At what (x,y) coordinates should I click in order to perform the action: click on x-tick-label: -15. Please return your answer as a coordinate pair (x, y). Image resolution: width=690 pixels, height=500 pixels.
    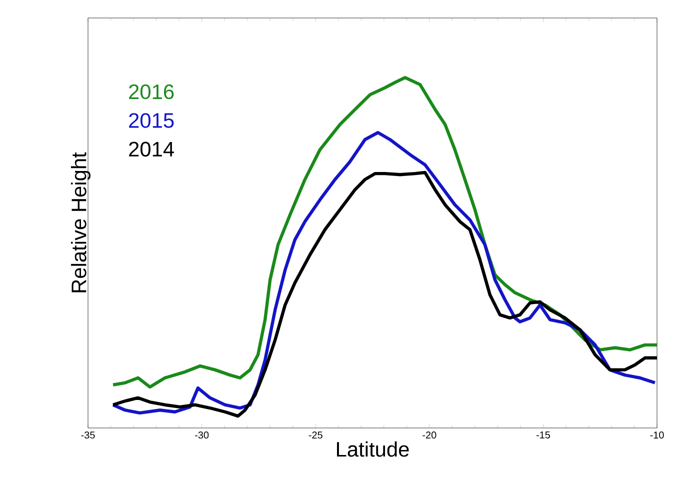
    Looking at the image, I should click on (543, 435).